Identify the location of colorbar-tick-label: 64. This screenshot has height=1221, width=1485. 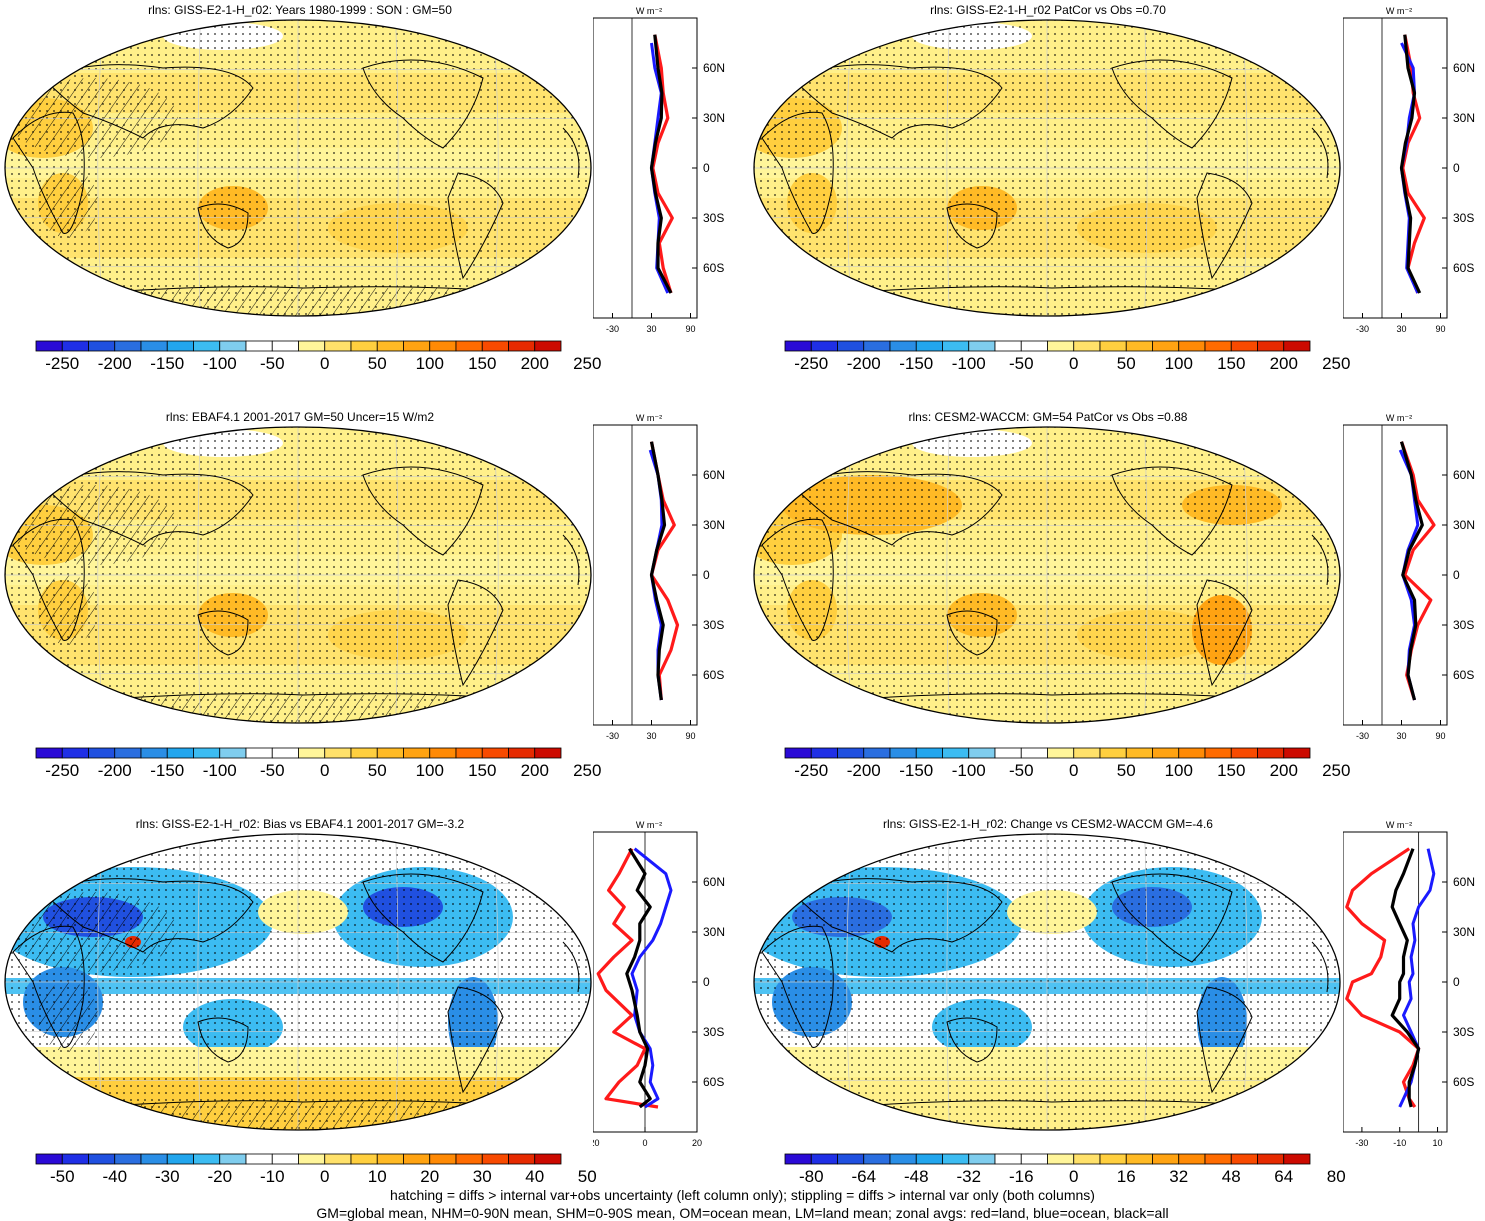
(1284, 1176).